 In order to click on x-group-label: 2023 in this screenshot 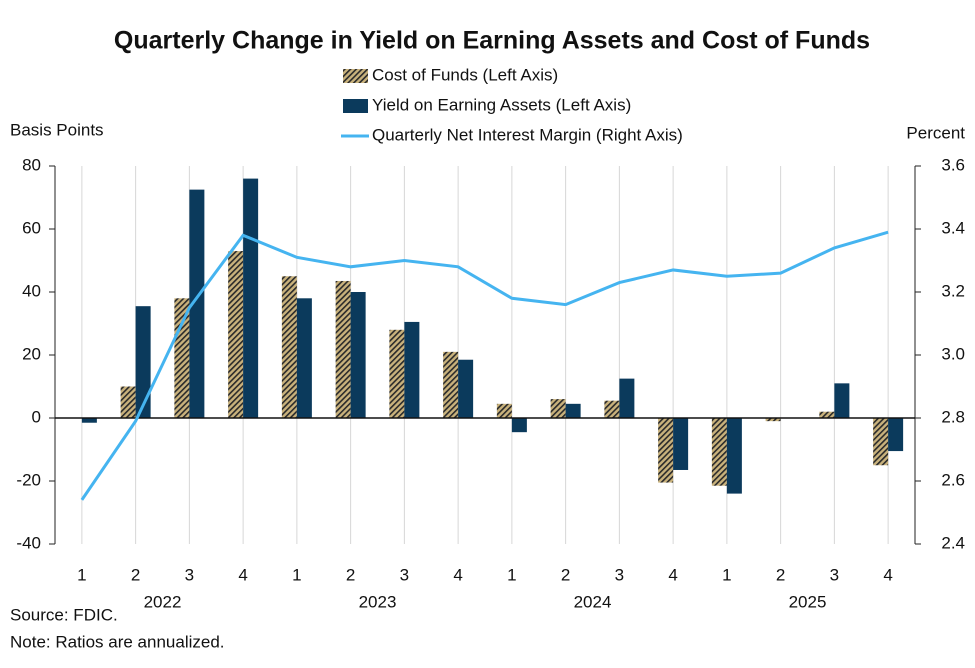, I will do `click(378, 601)`.